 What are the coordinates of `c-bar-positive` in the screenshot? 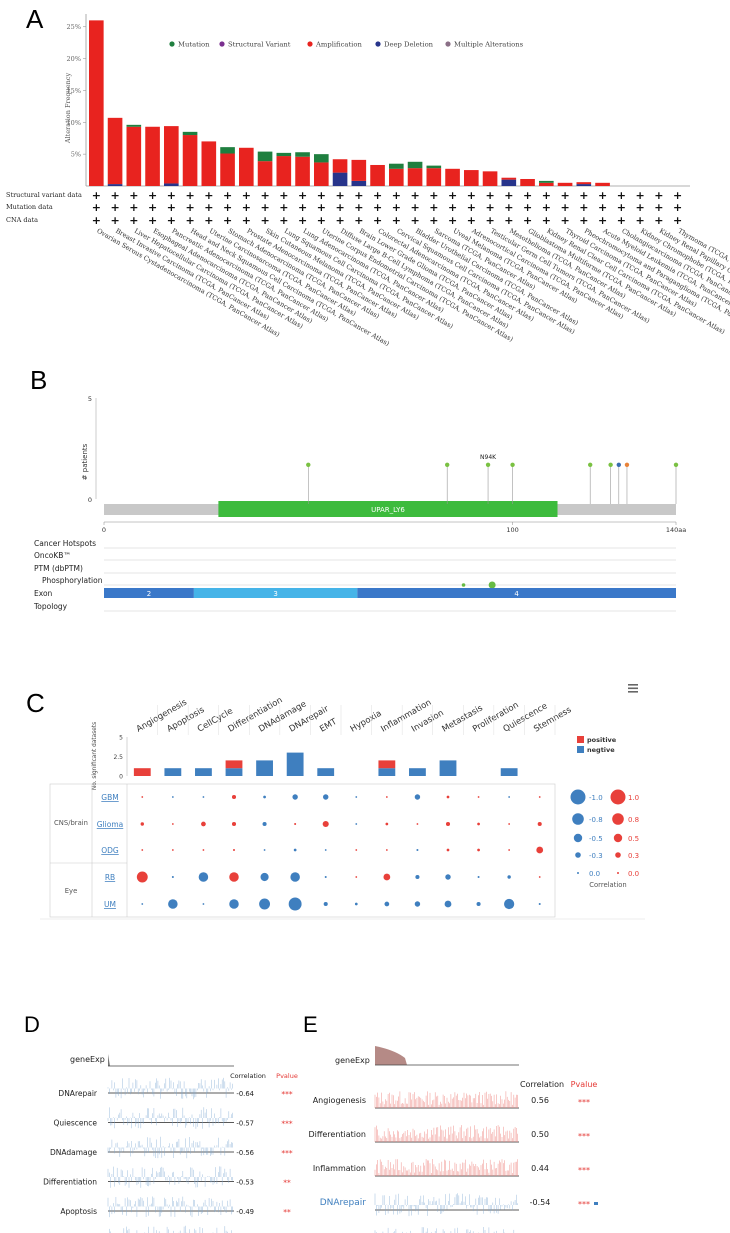 It's located at (142, 772).